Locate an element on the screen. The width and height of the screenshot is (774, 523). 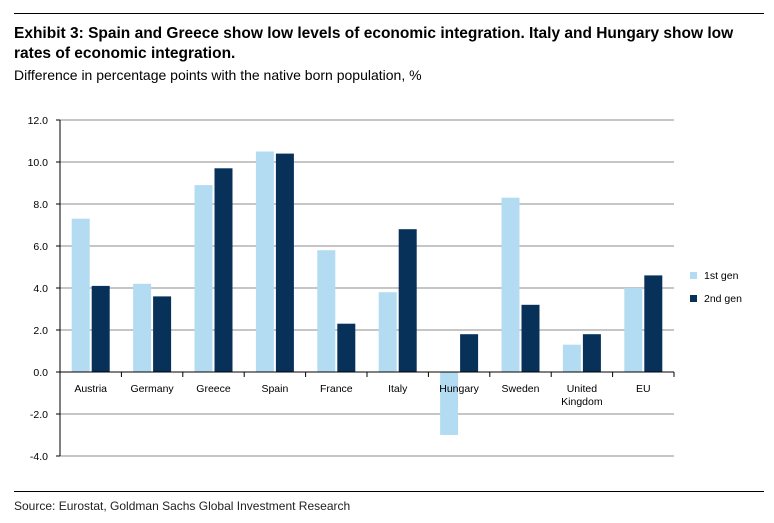
y-tick-label: 0.0 is located at coordinates (40, 373).